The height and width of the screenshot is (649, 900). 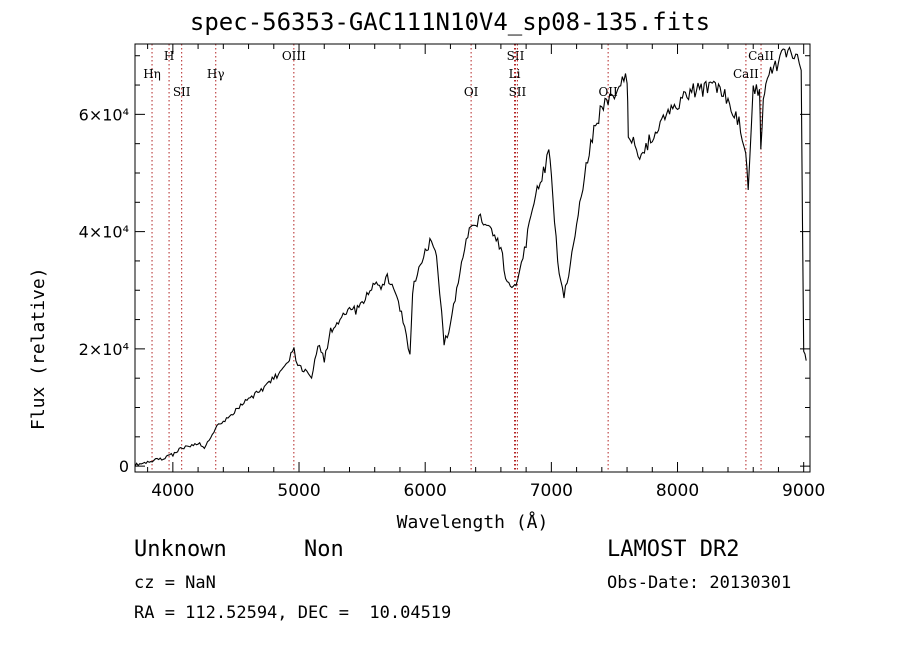 I want to click on survey-label: LAMOST DR2, so click(x=673, y=549).